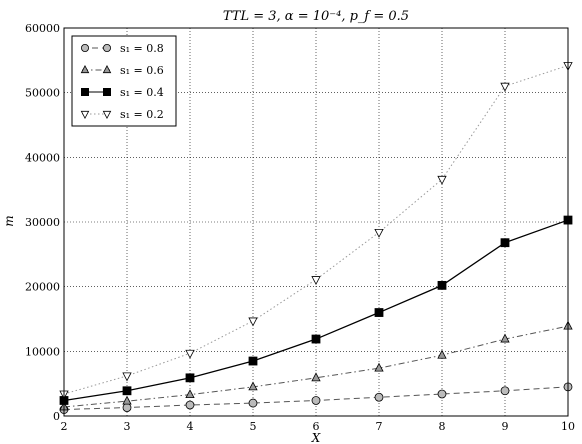 The height and width of the screenshot is (444, 582). I want to click on legend-label-4: s₁ = 0.2, so click(142, 114).